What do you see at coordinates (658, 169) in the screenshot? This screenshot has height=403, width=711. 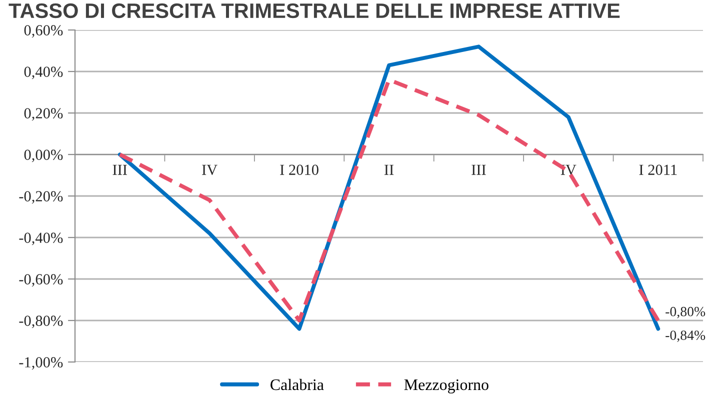 I see `x-tick-label: I 2011` at bounding box center [658, 169].